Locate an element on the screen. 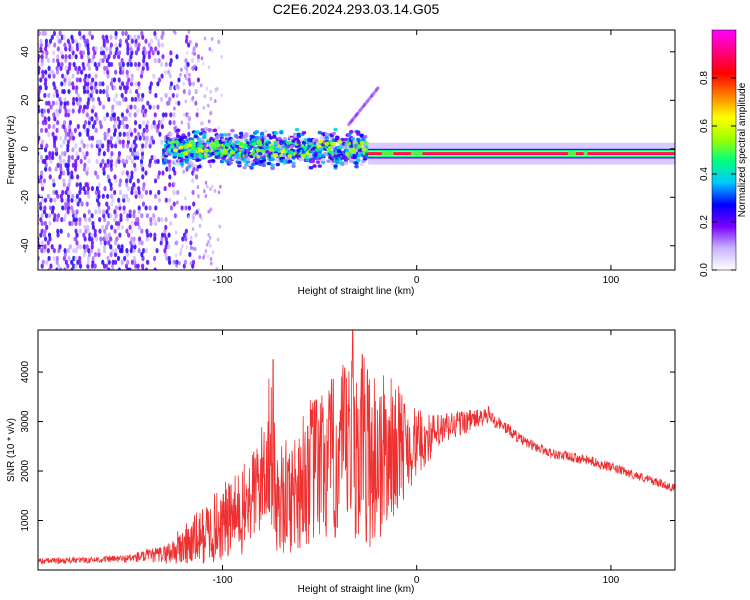  spectrogram-x-axis-label: Height of straight line (km) is located at coordinates (356, 291).